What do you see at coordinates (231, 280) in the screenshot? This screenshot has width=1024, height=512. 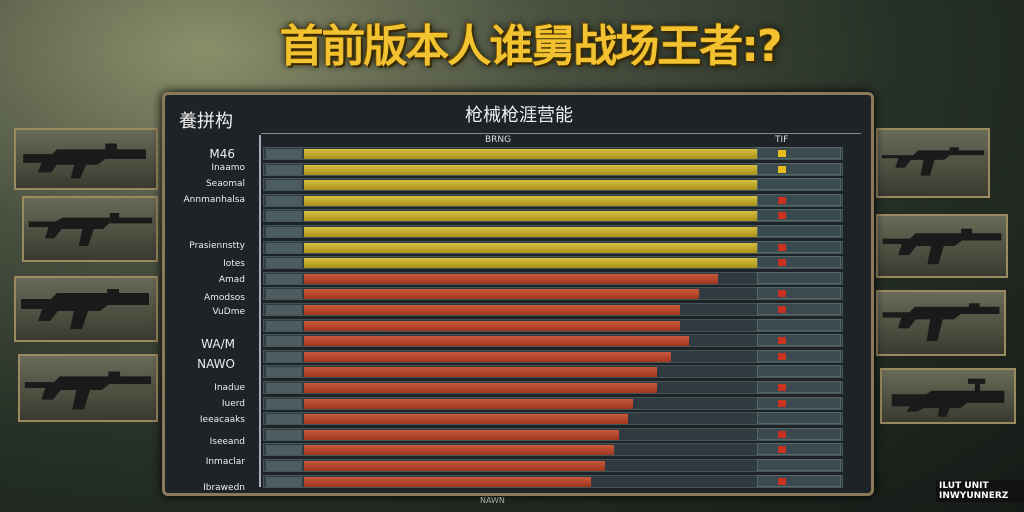 I see `weapon-name: Amad` at bounding box center [231, 280].